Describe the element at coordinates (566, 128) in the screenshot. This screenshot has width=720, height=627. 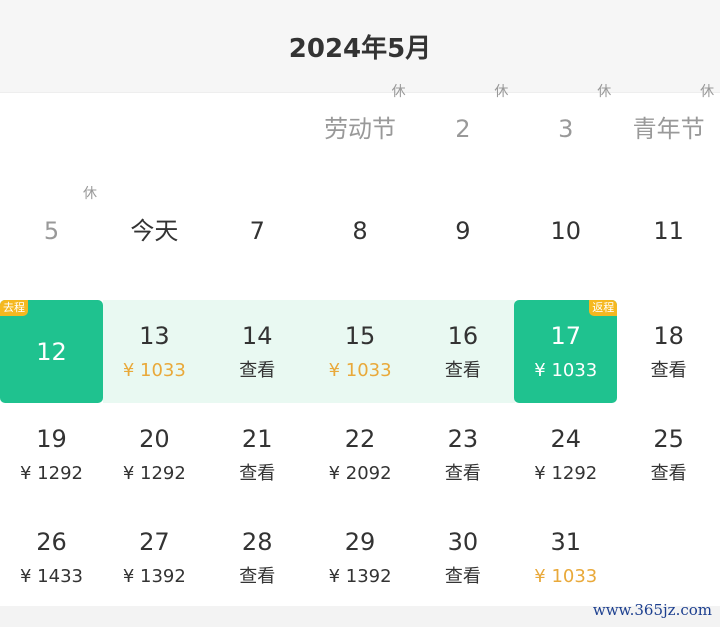
I see `day-number: 3` at that location.